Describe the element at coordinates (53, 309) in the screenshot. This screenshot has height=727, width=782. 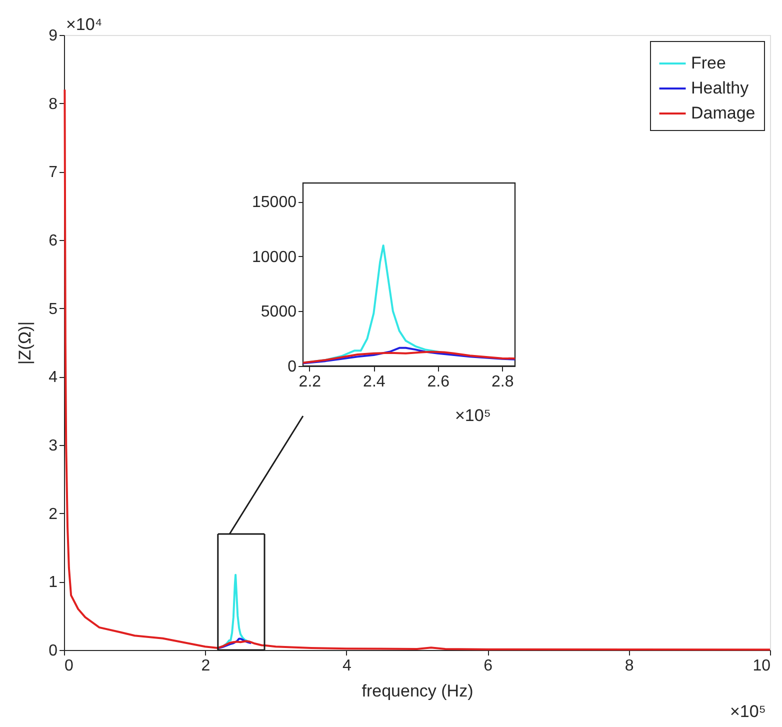
I see `y-tick-label: 5` at that location.